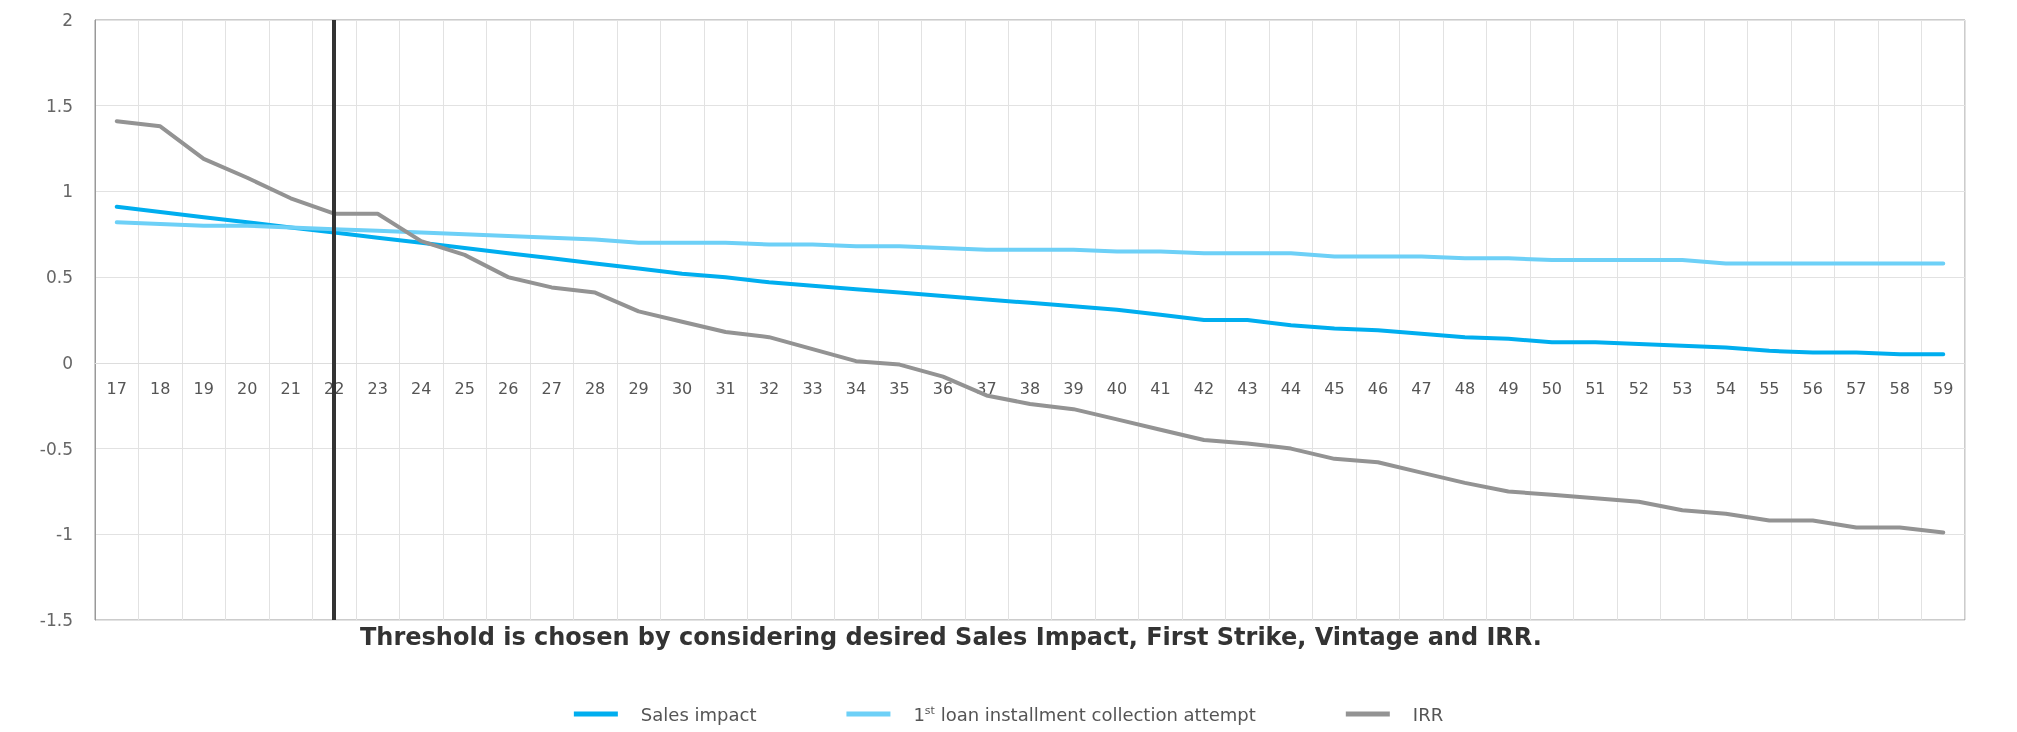 This screenshot has width=2017, height=732. I want to click on x-tick-label: 34, so click(856, 389).